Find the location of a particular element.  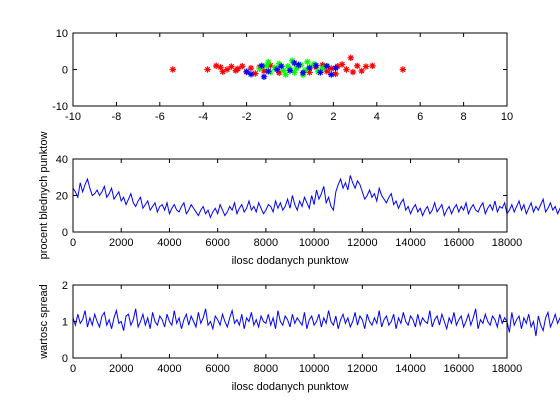

x-tick-label: -8 is located at coordinates (117, 117).